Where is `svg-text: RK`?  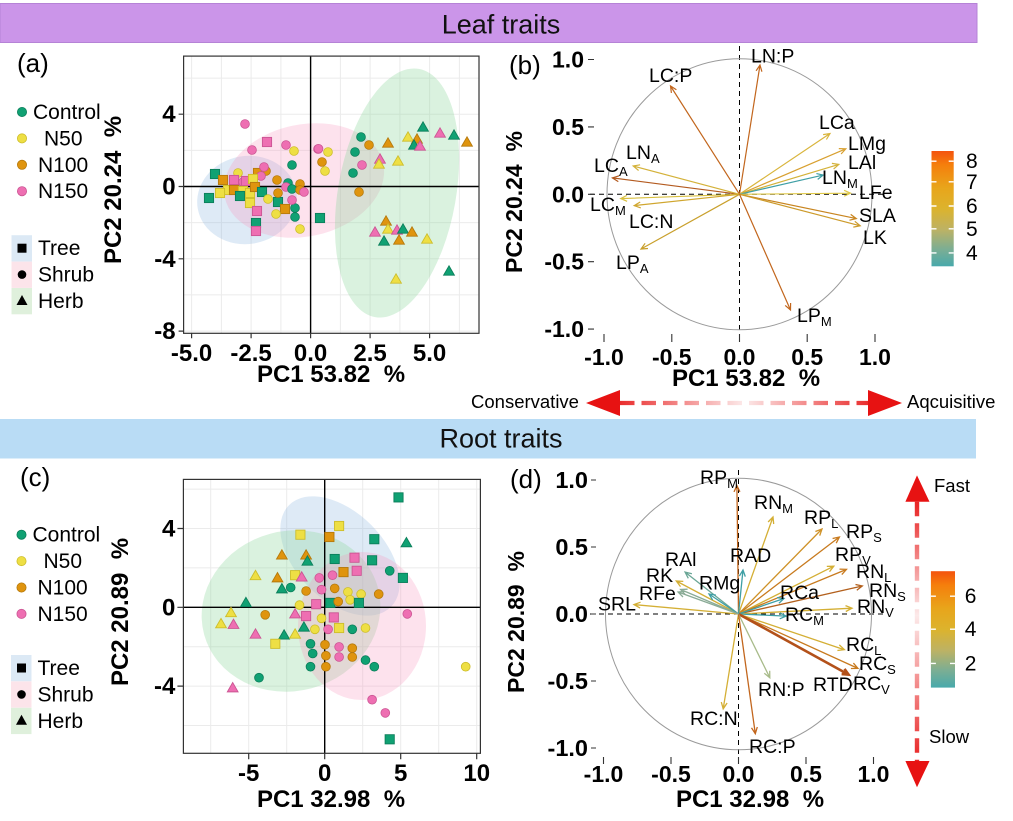
svg-text: RK is located at coordinates (659, 576).